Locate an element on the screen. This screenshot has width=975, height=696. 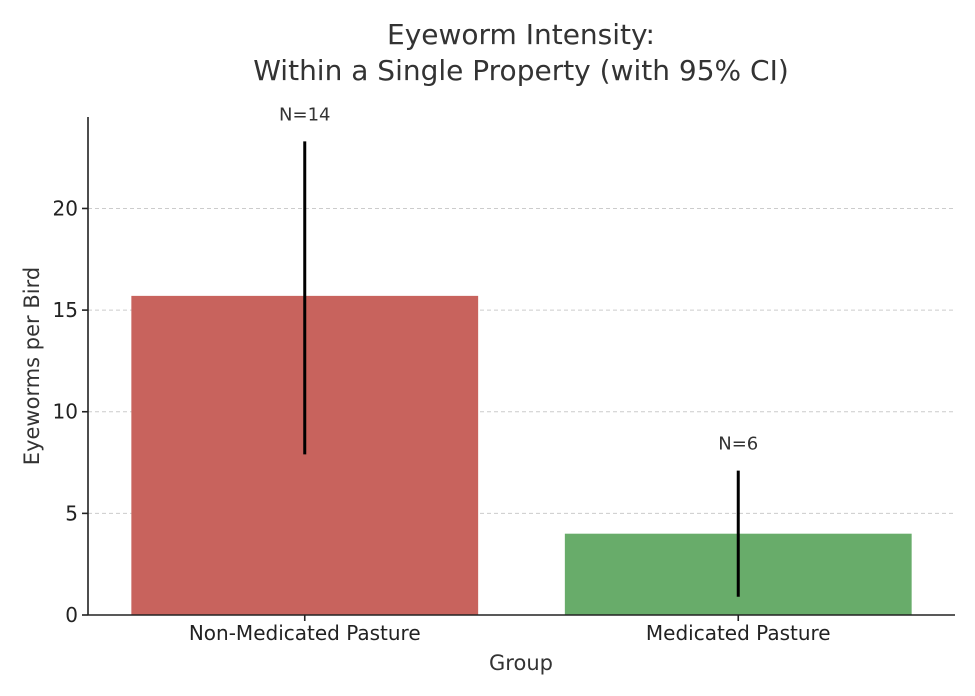
chart-title-line-2: Within a Single Property (with 95% CI) is located at coordinates (521, 70).